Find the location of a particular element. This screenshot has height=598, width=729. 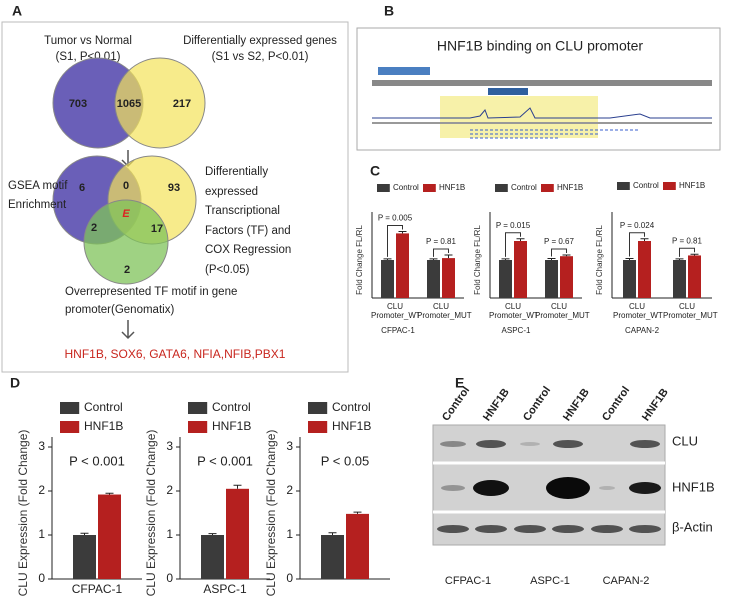

venn-label: expressed is located at coordinates (231, 192).